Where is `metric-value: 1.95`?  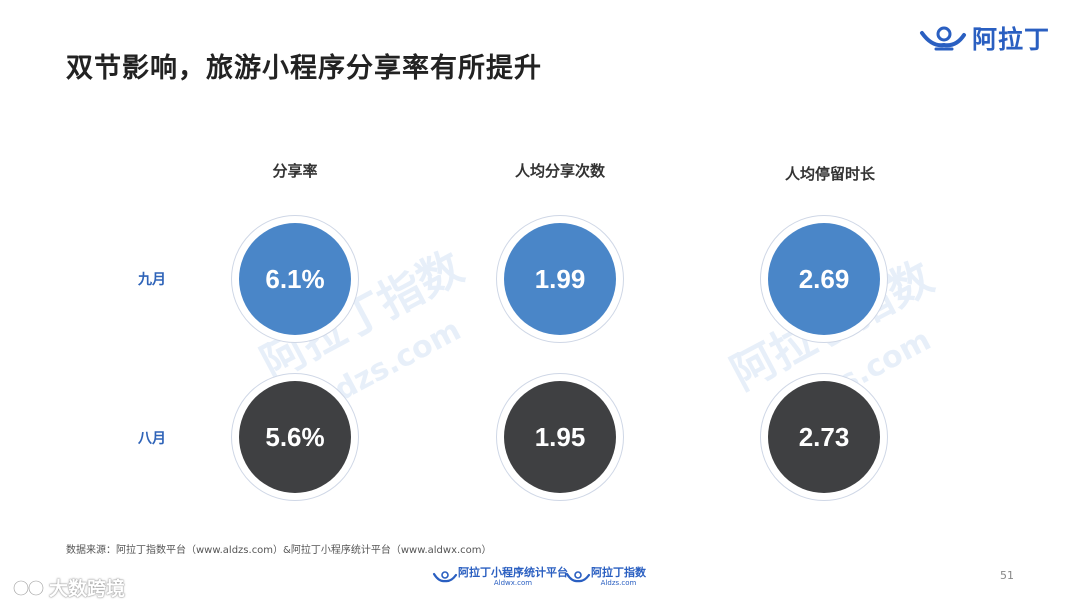 metric-value: 1.95 is located at coordinates (560, 437).